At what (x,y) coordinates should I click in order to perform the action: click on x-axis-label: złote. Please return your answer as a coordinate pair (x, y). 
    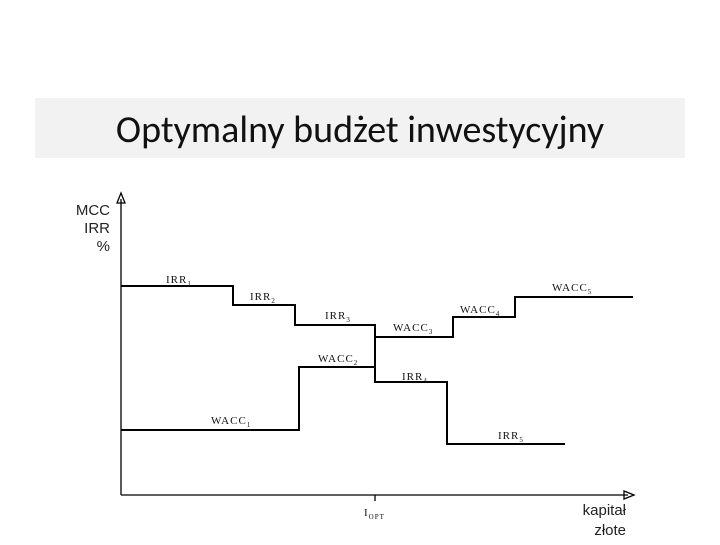
    Looking at the image, I should click on (610, 530).